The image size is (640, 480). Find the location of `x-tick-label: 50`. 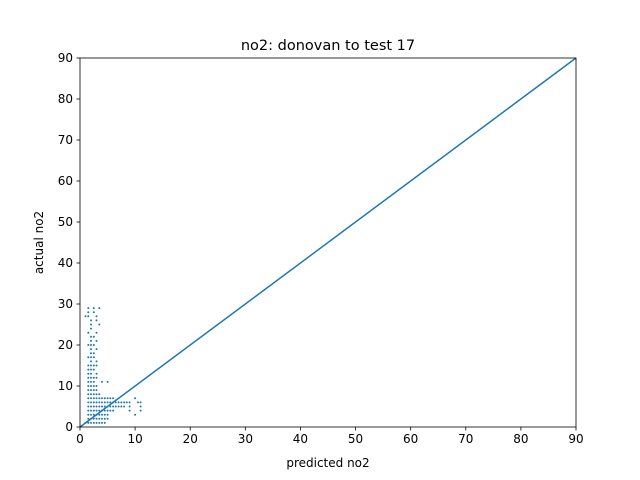

x-tick-label: 50 is located at coordinates (355, 439).